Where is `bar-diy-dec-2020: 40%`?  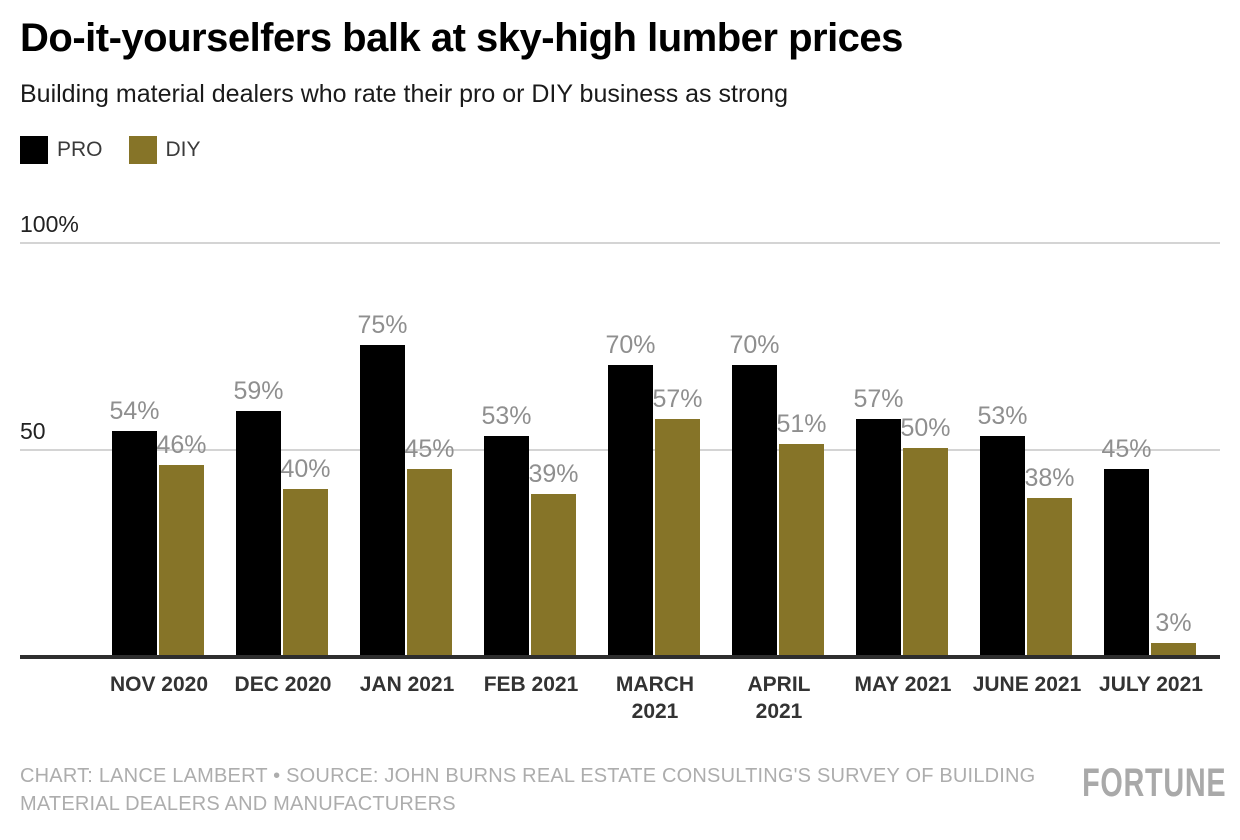
bar-diy-dec-2020: 40% is located at coordinates (305, 555).